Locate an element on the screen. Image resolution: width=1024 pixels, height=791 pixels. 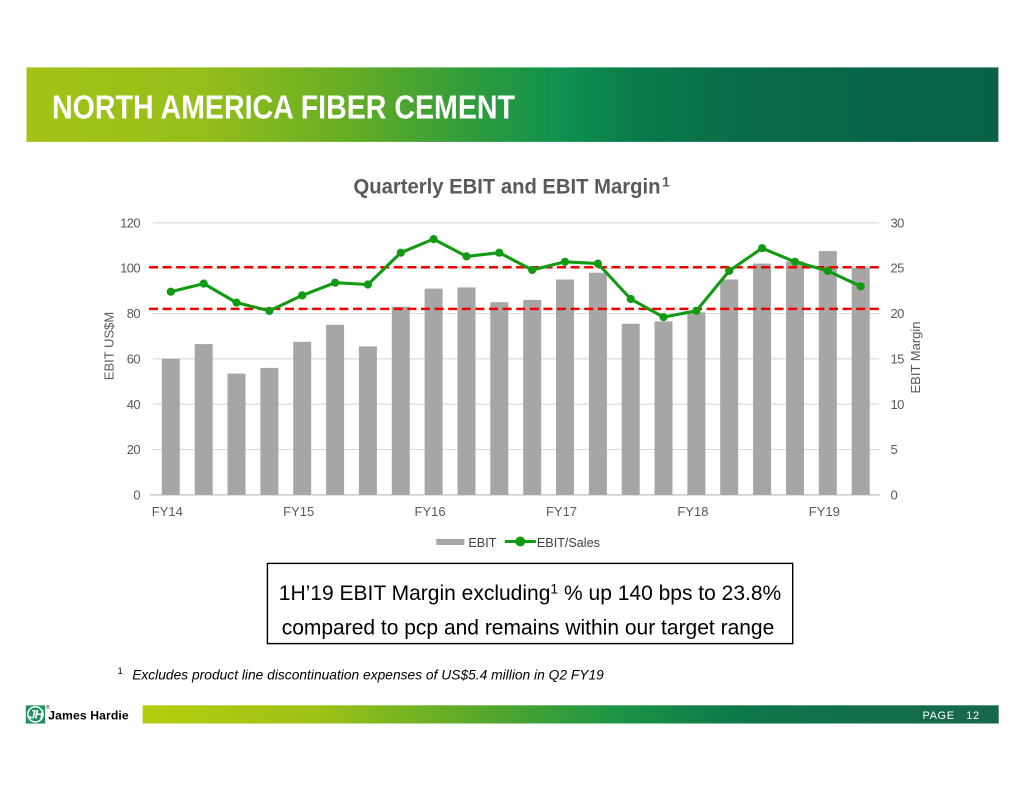
svg-text: 80 is located at coordinates (134, 313).